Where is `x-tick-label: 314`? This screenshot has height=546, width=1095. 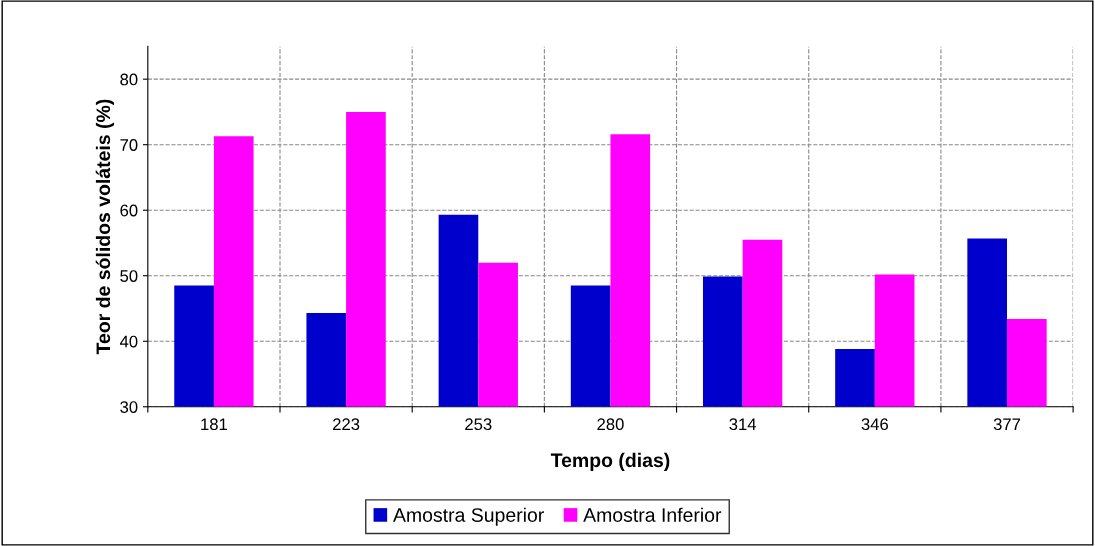 x-tick-label: 314 is located at coordinates (743, 424).